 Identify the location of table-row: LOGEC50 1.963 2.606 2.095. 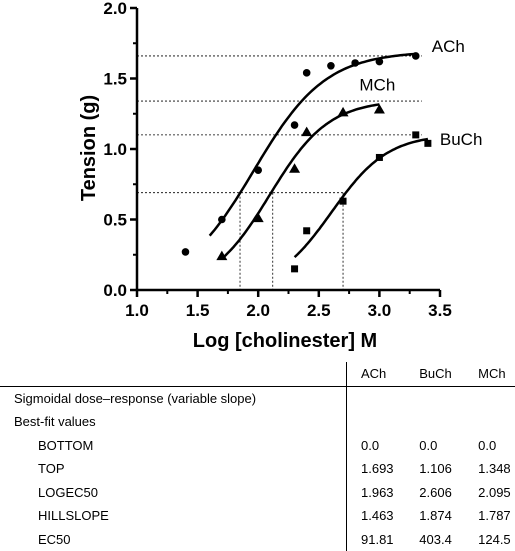
(257, 493).